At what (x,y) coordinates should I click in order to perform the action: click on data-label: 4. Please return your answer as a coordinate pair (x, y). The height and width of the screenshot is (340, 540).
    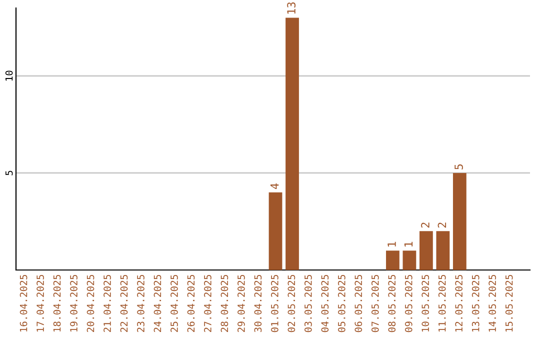
    Looking at the image, I should click on (274, 186).